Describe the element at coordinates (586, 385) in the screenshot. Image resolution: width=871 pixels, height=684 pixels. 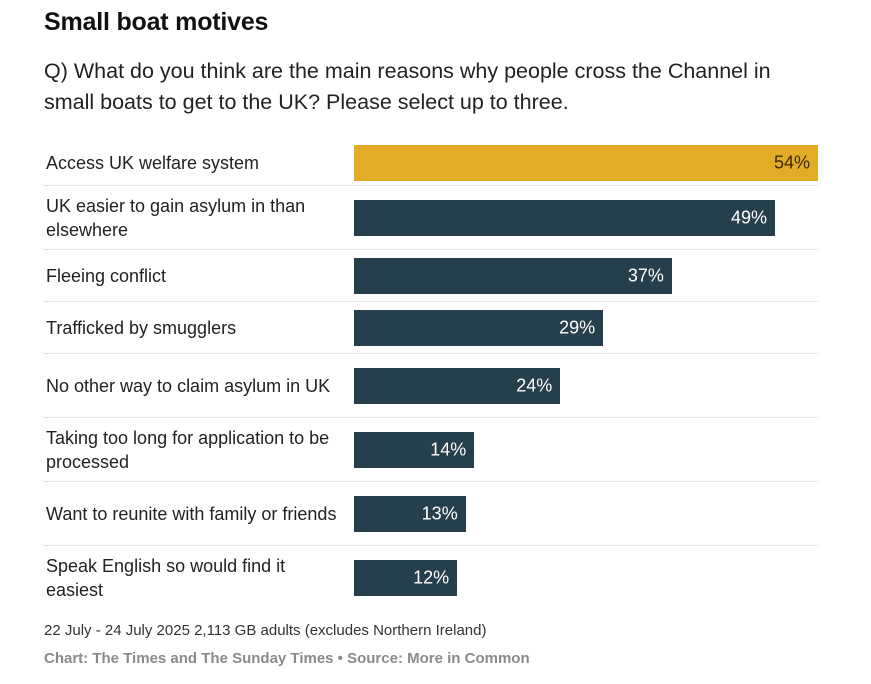
I see `bar-track: 24%` at that location.